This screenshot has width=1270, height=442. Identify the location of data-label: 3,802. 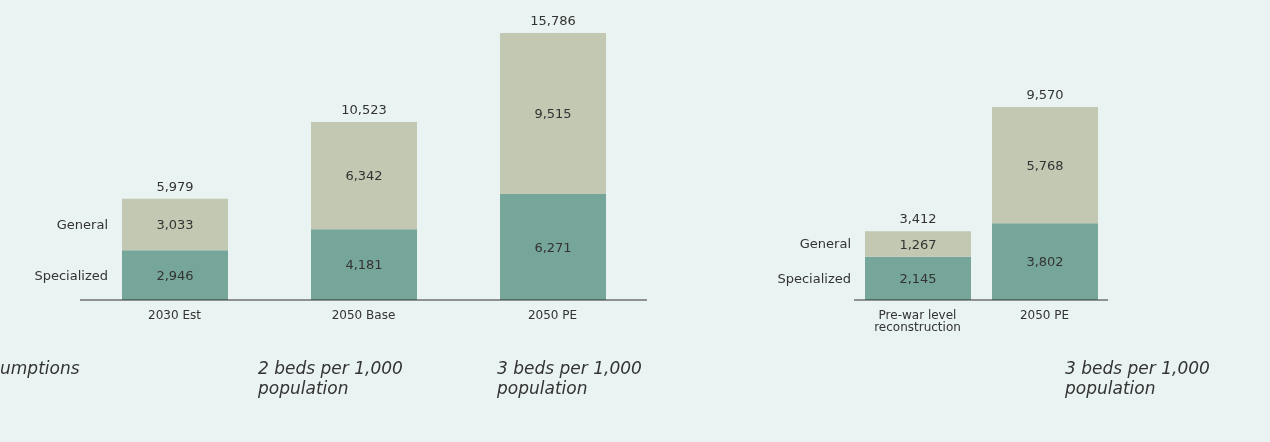
(1045, 262).